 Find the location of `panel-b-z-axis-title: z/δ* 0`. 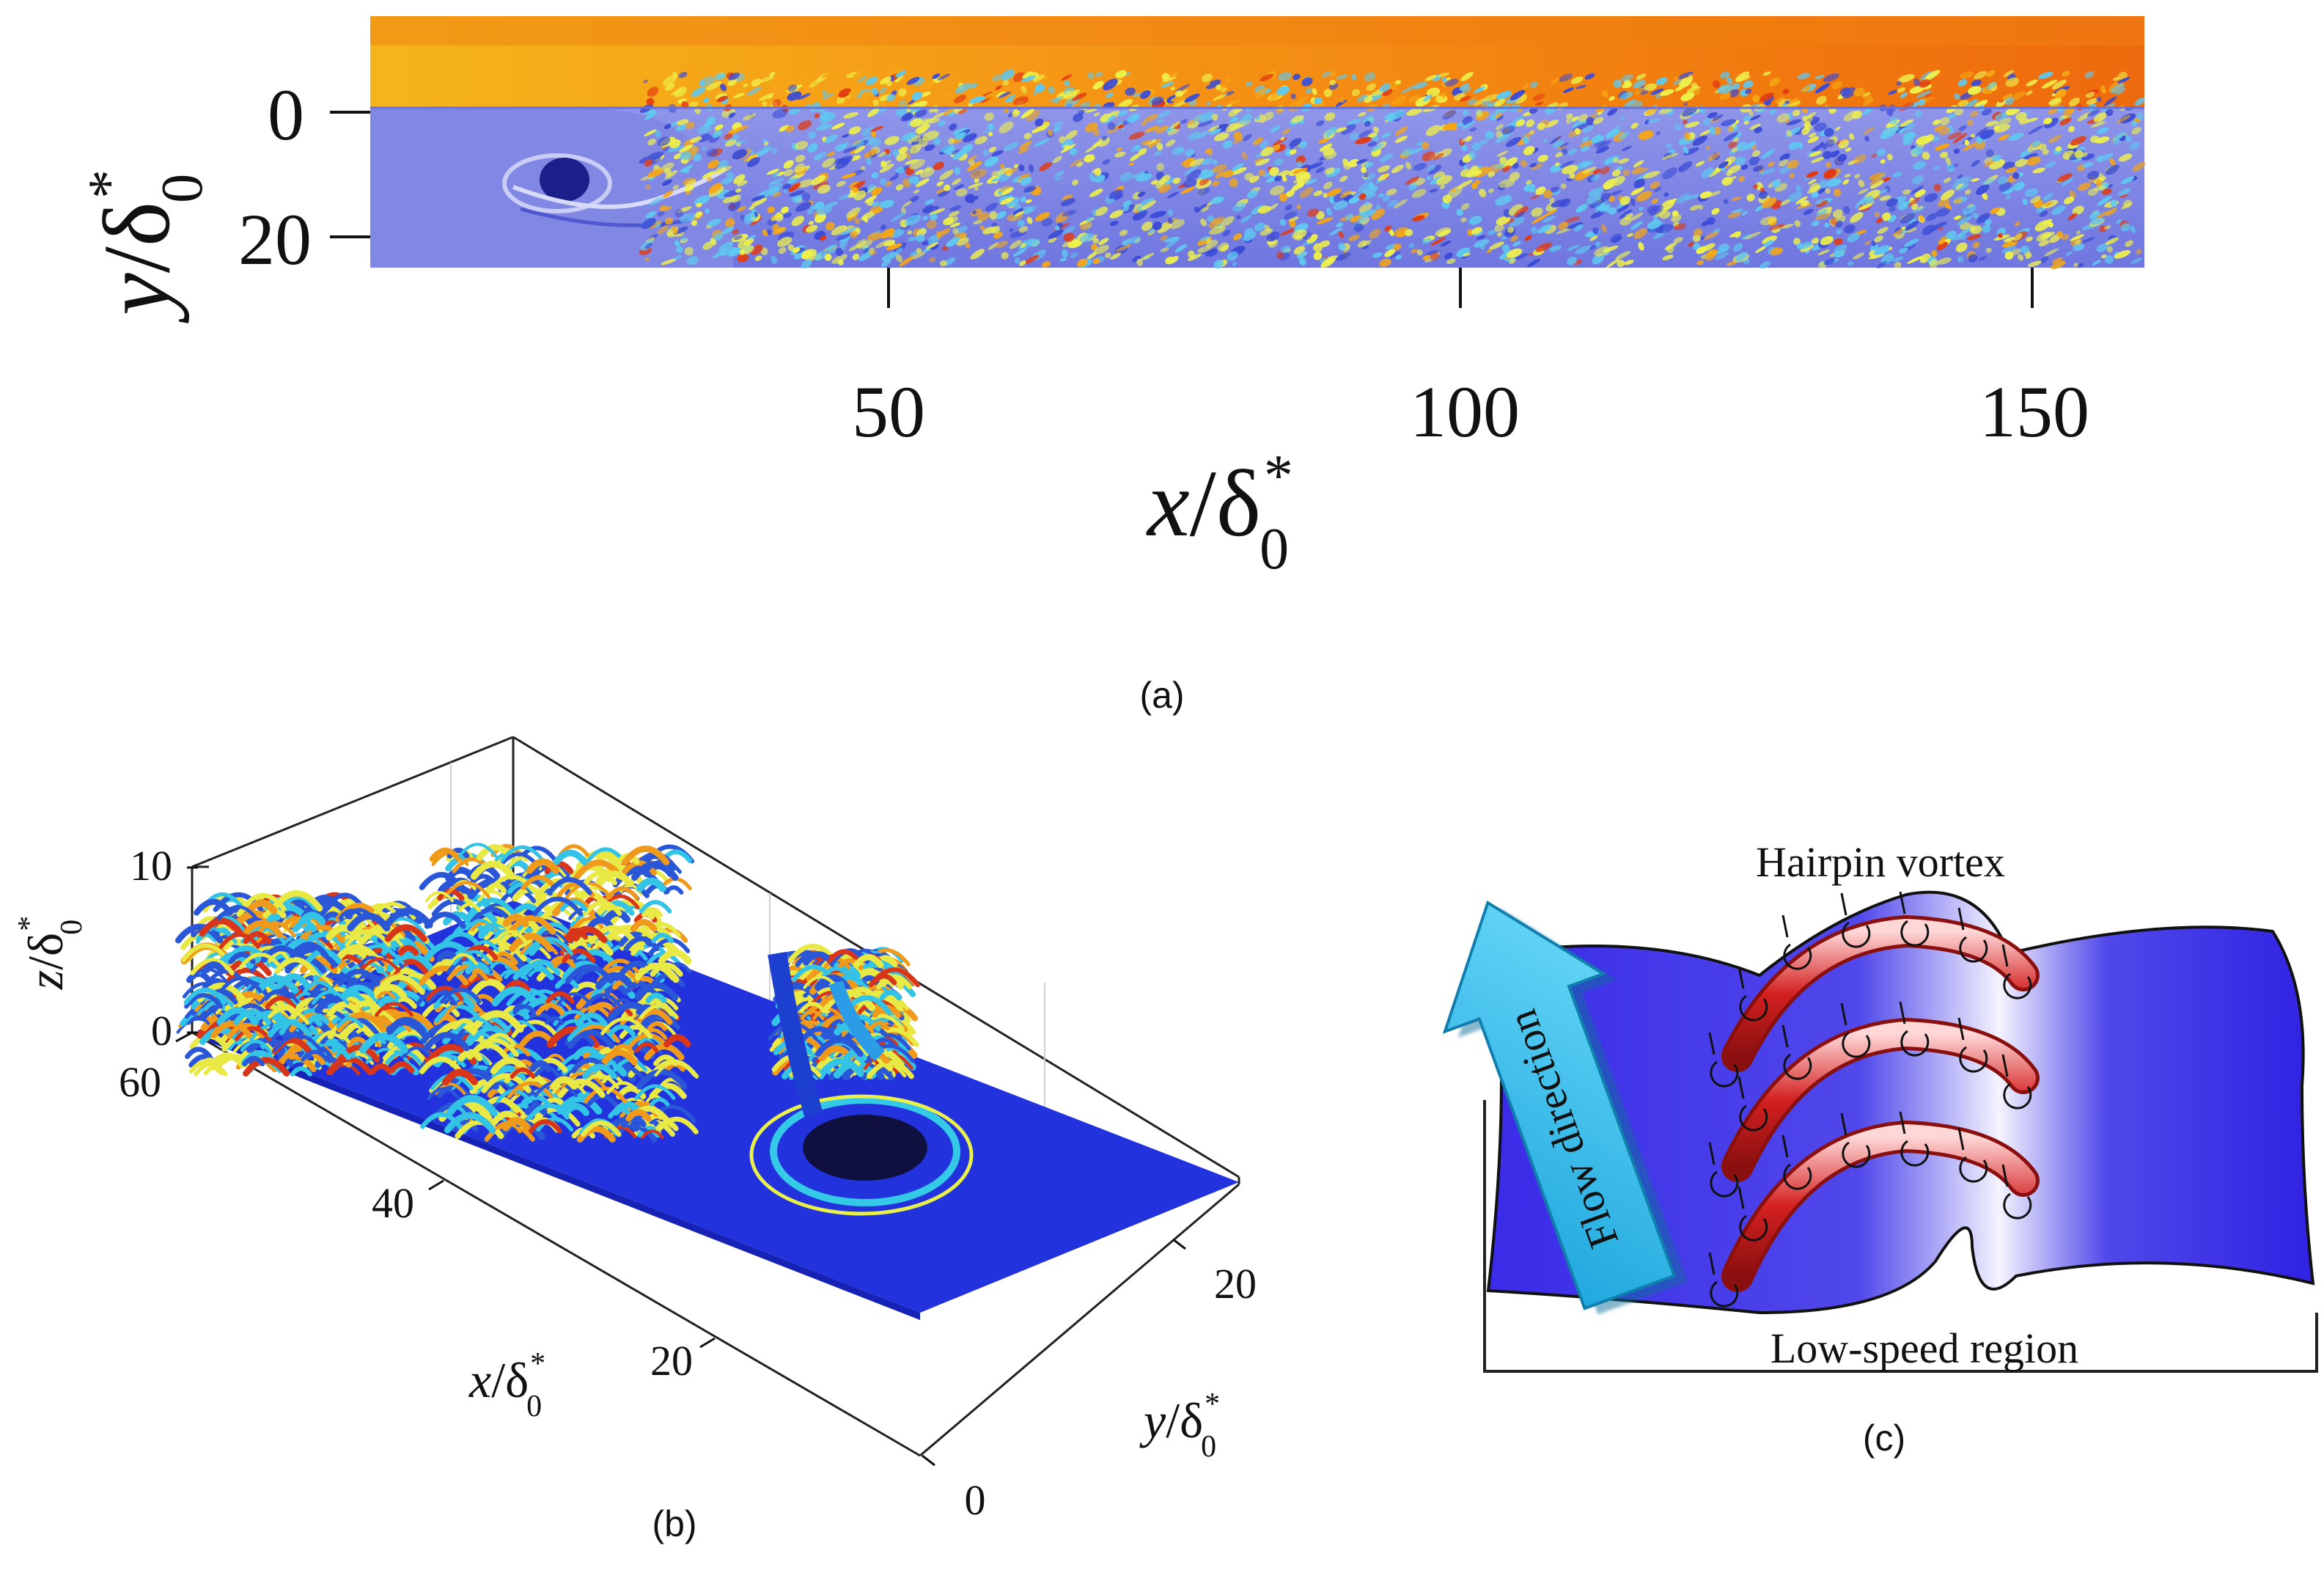

panel-b-z-axis-title: z/δ* 0 is located at coordinates (50, 953).